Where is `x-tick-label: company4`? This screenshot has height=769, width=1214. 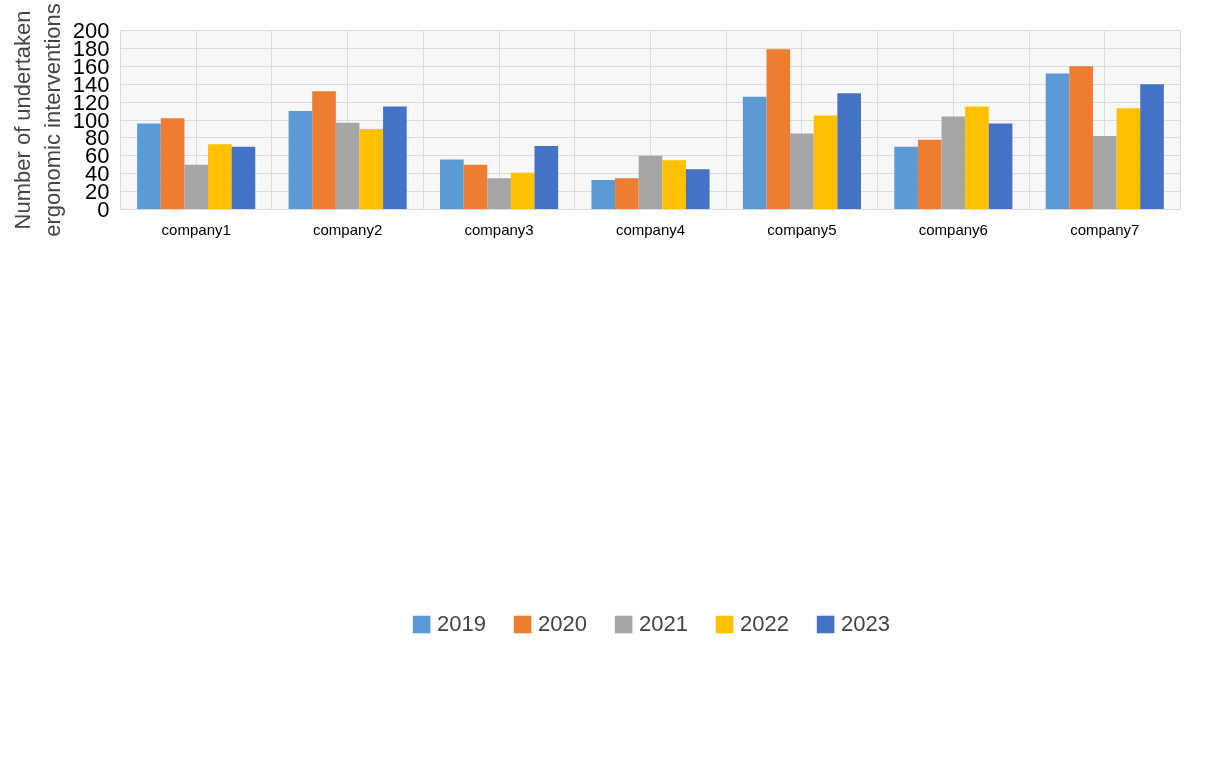
x-tick-label: company4 is located at coordinates (650, 229).